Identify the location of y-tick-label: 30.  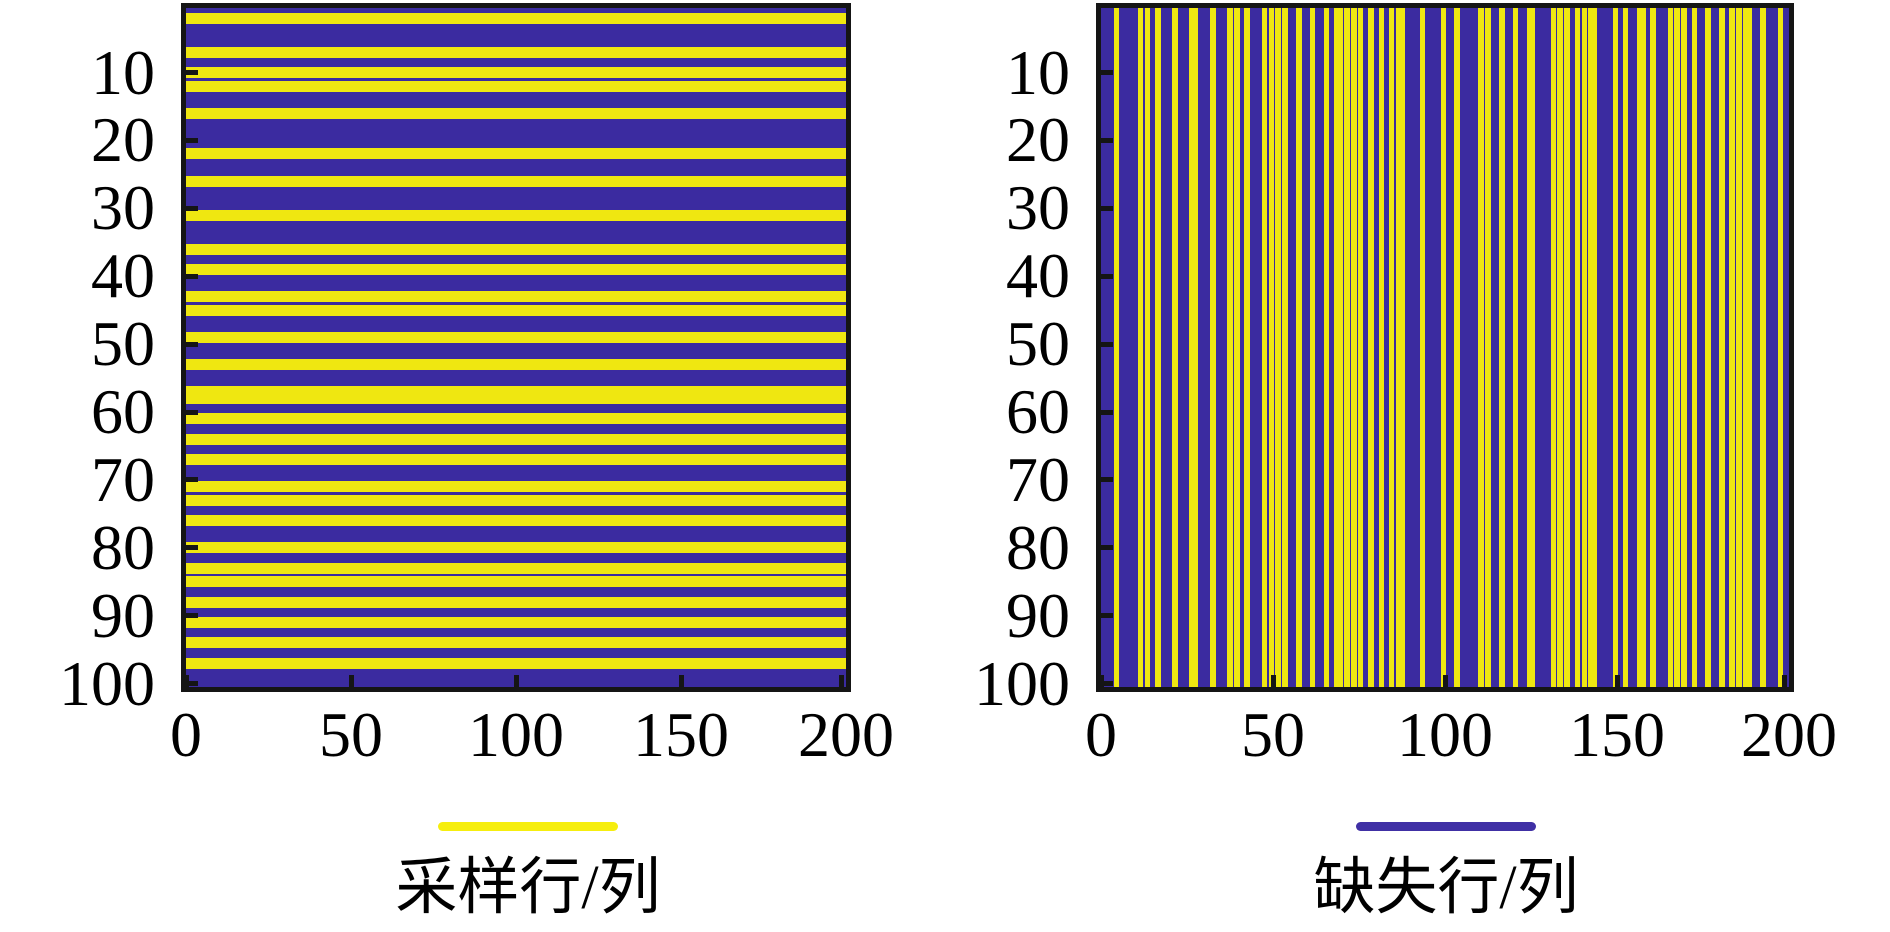
(1038, 208).